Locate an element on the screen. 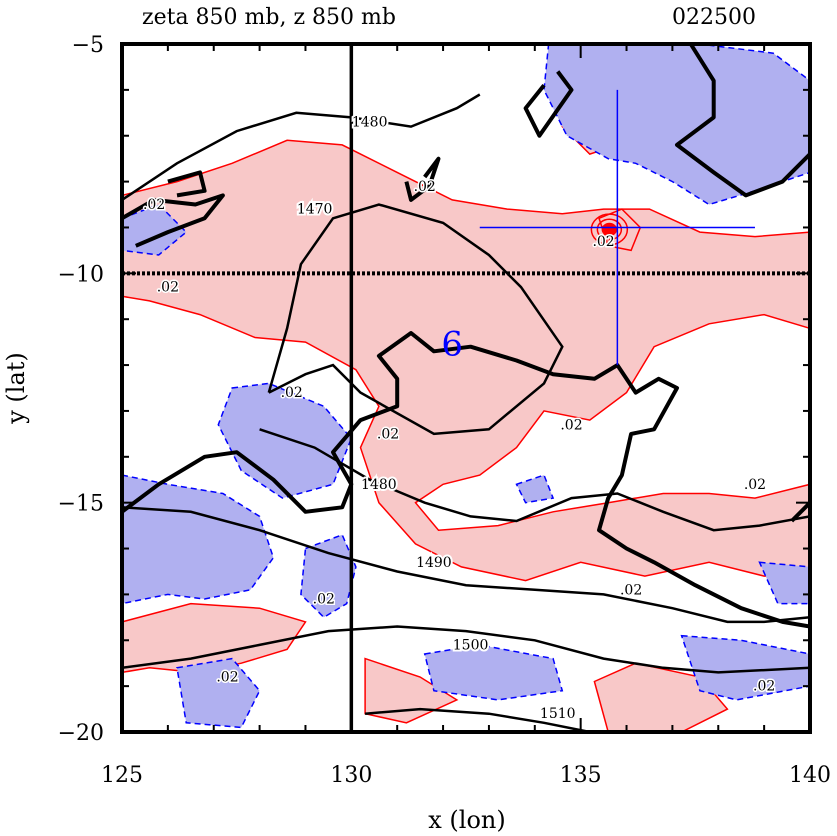  height-contour-label: 1470 is located at coordinates (315, 210).